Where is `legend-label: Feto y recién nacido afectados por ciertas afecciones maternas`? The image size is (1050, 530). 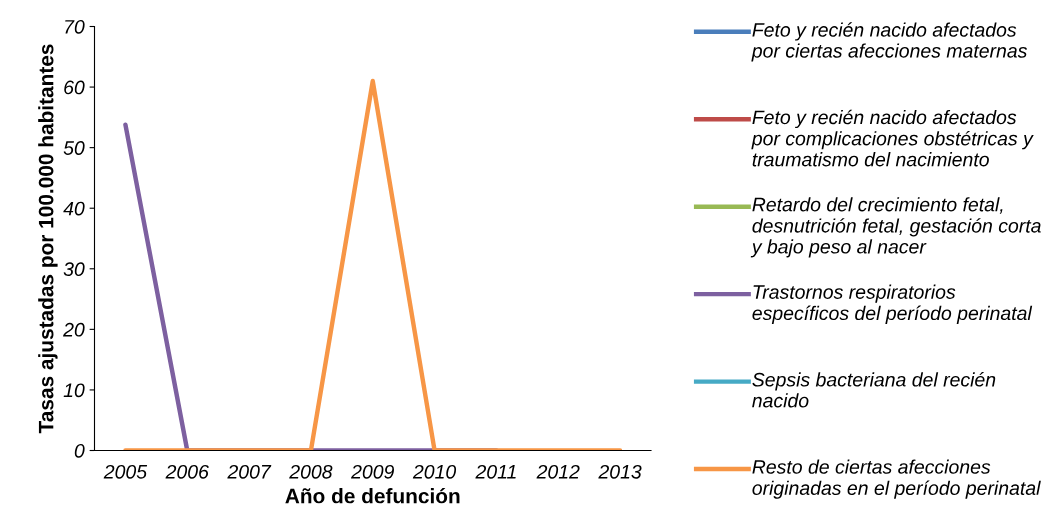
legend-label: Feto y recién nacido afectados por ciertas afecciones maternas is located at coordinates (889, 42).